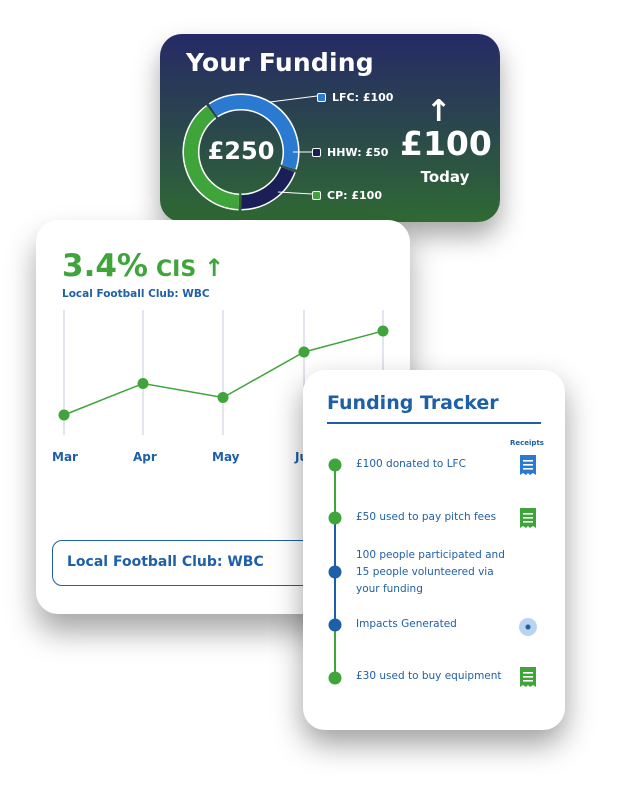  Describe the element at coordinates (363, 97) in the screenshot. I see `legend-label-lfc: LFC: £100` at that location.